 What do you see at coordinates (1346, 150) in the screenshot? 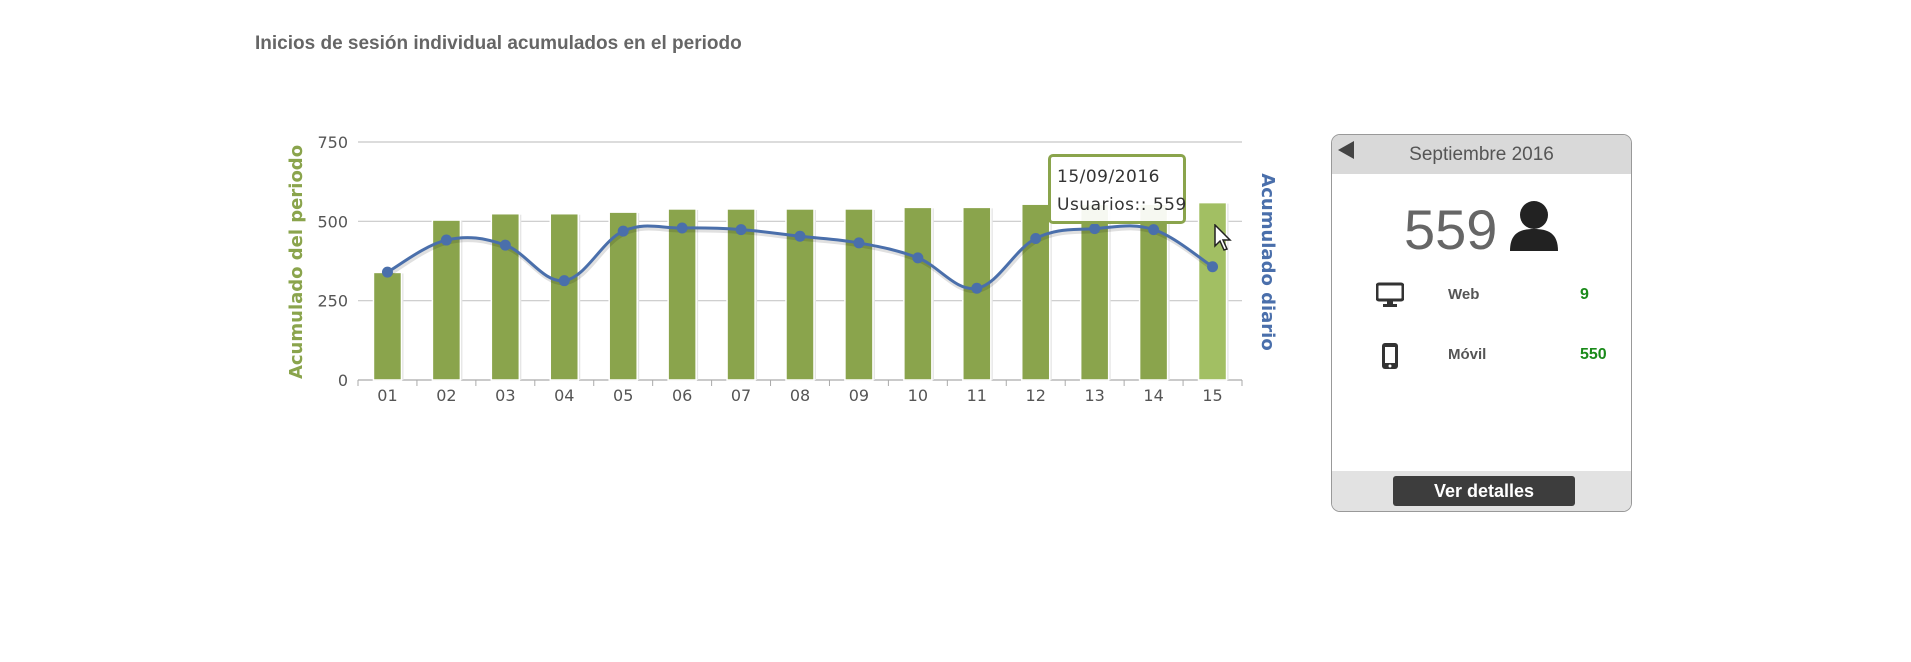
I see `previous-month-arrow-icon` at bounding box center [1346, 150].